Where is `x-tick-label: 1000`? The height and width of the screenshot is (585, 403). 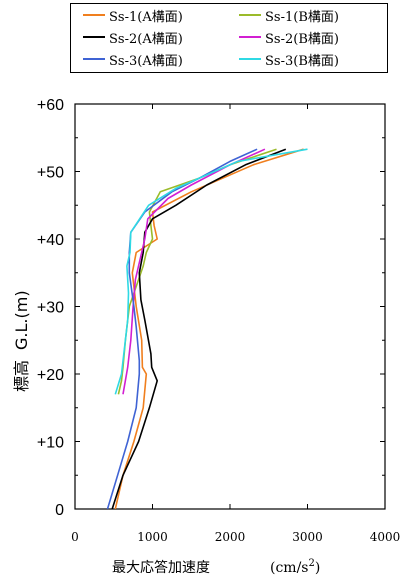
x-tick-label: 1000 is located at coordinates (152, 537).